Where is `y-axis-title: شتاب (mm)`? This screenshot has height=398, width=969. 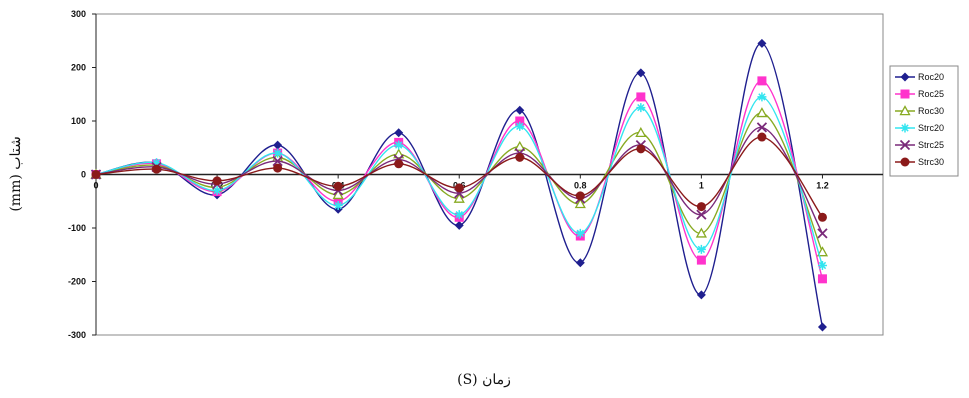
y-axis-title: شتاب (mm) is located at coordinates (16, 173).